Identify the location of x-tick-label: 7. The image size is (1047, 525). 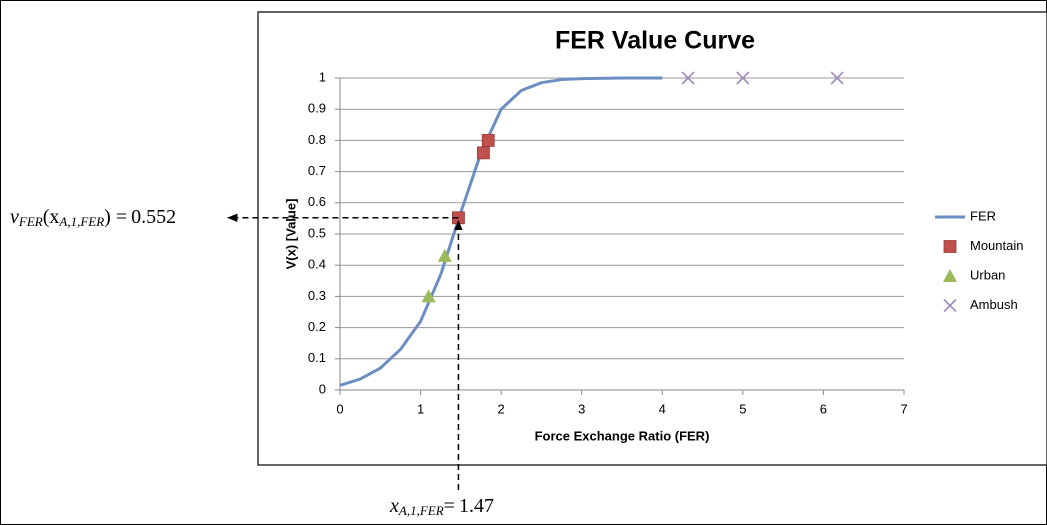
(903, 408).